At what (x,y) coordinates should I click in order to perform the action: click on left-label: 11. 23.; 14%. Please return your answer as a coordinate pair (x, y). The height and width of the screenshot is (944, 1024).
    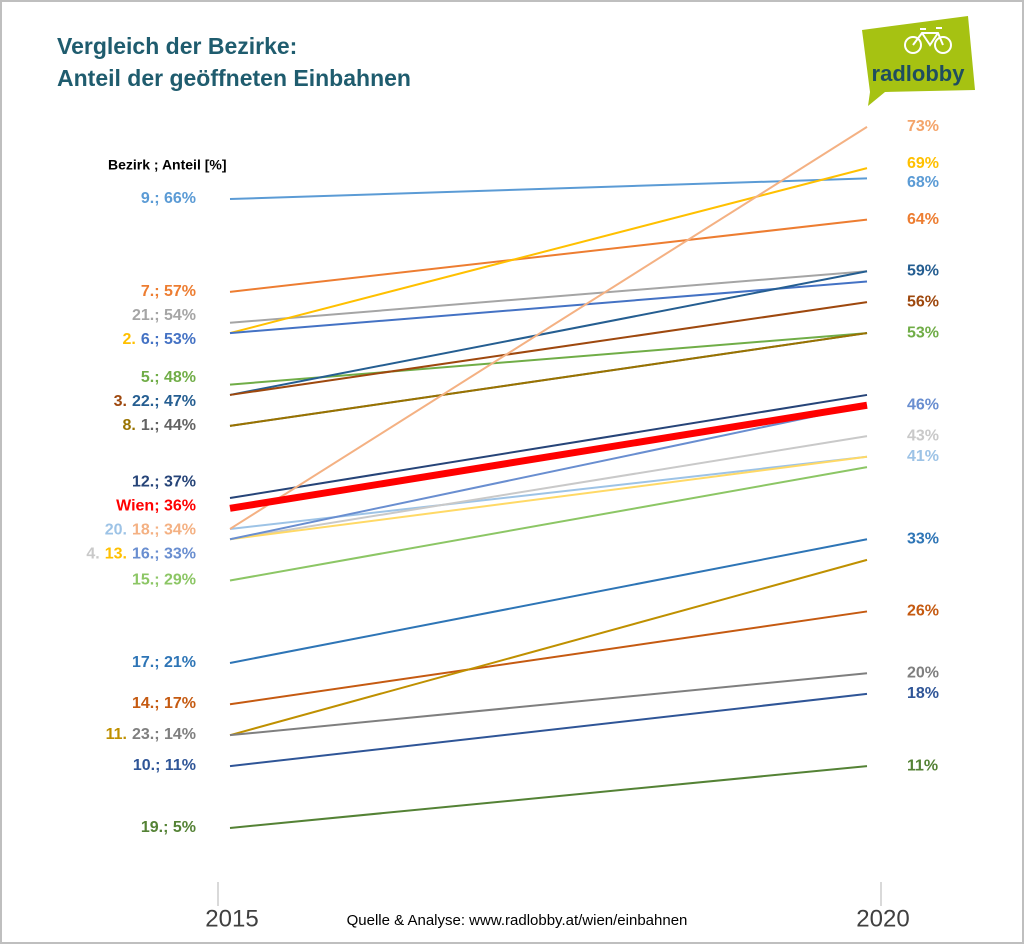
    Looking at the image, I should click on (151, 734).